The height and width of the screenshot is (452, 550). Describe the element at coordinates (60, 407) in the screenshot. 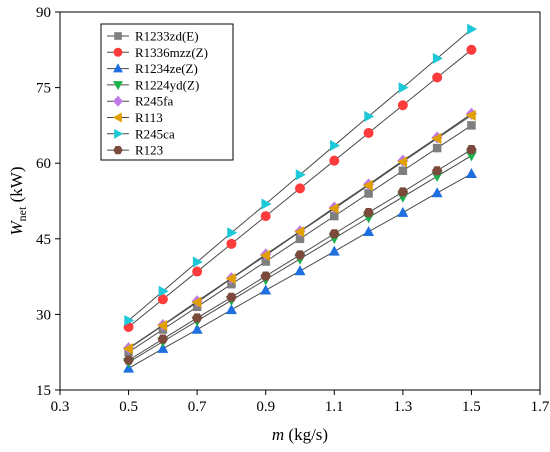

I see `x-tick-label-0: 0.3` at that location.